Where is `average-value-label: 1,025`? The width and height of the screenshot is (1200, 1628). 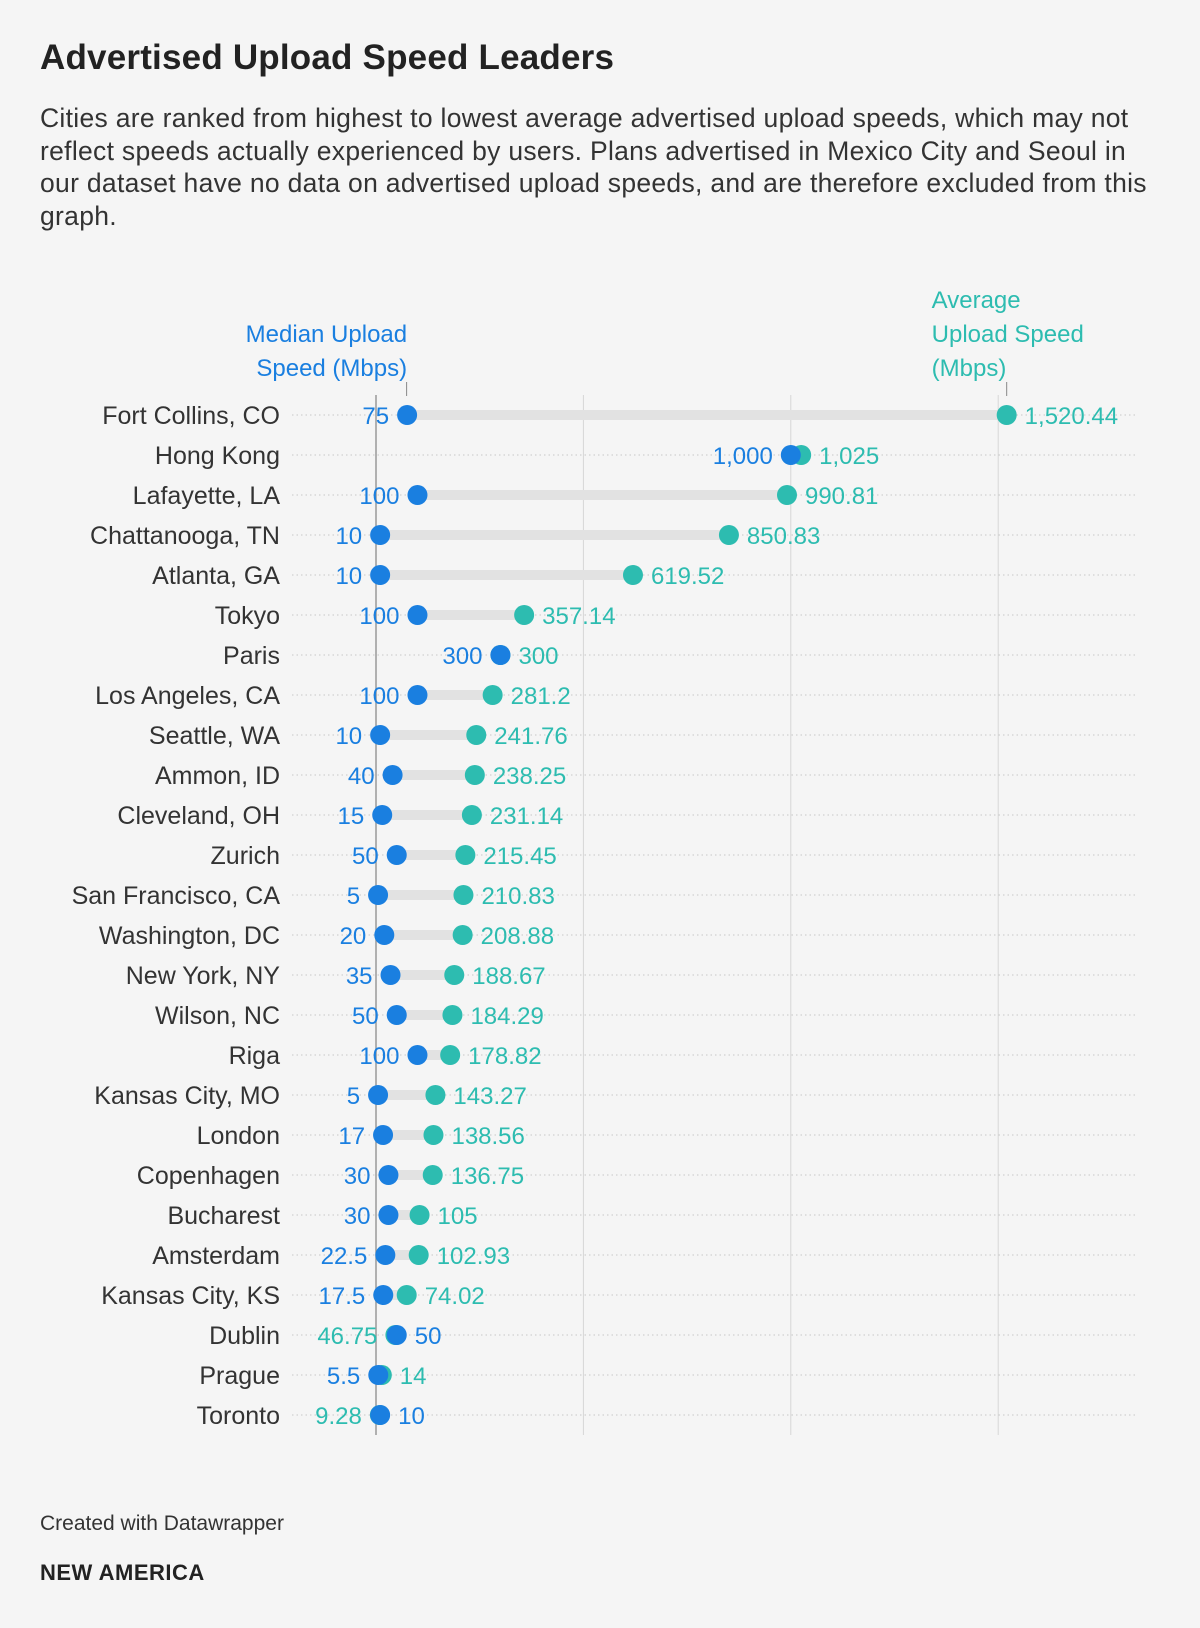 average-value-label: 1,025 is located at coordinates (849, 456).